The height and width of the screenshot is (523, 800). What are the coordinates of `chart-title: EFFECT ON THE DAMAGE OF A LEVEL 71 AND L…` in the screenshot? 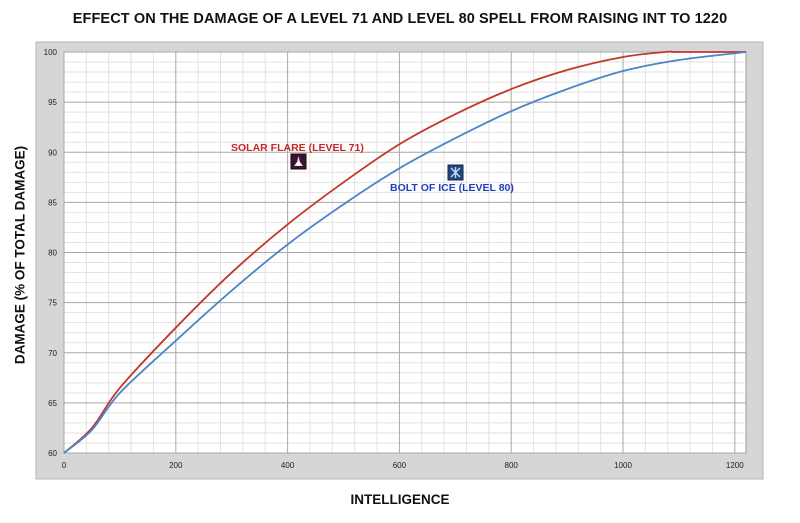 It's located at (400, 19).